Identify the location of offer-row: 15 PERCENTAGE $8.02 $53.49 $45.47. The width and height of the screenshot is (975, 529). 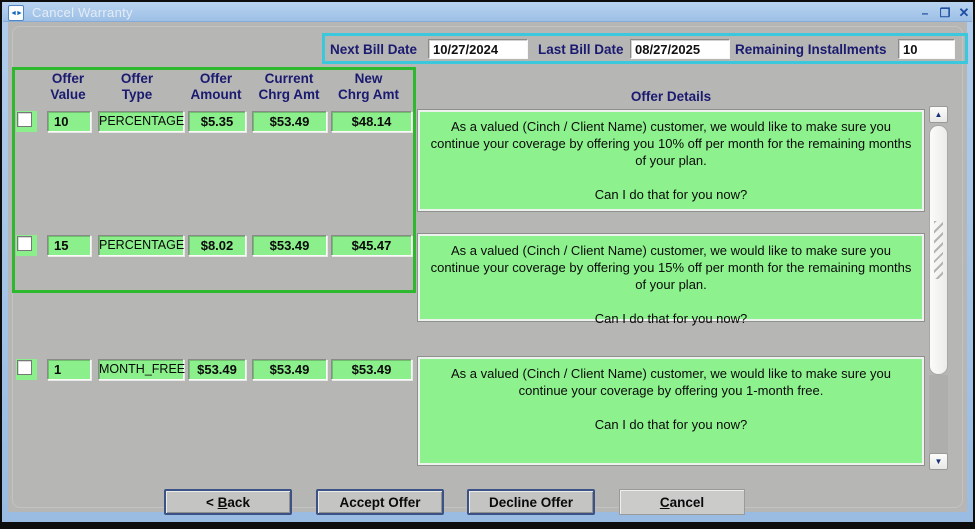
(210, 246).